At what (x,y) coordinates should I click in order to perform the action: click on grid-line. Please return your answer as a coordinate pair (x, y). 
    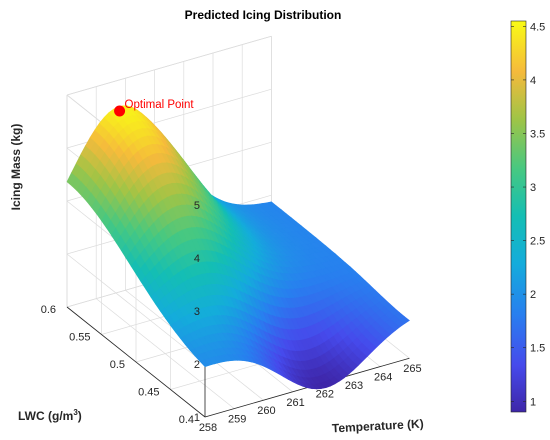
    Looking at the image, I should click on (136, 309).